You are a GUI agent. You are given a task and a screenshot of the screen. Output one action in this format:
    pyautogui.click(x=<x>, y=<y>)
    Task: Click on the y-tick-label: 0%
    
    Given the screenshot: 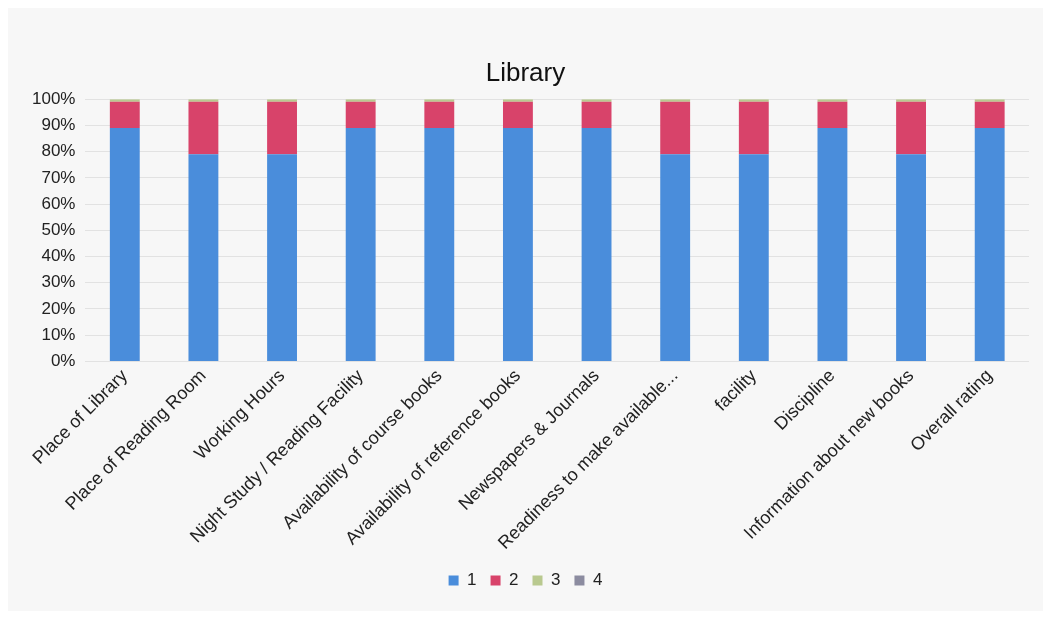 What is the action you would take?
    pyautogui.click(x=63, y=361)
    